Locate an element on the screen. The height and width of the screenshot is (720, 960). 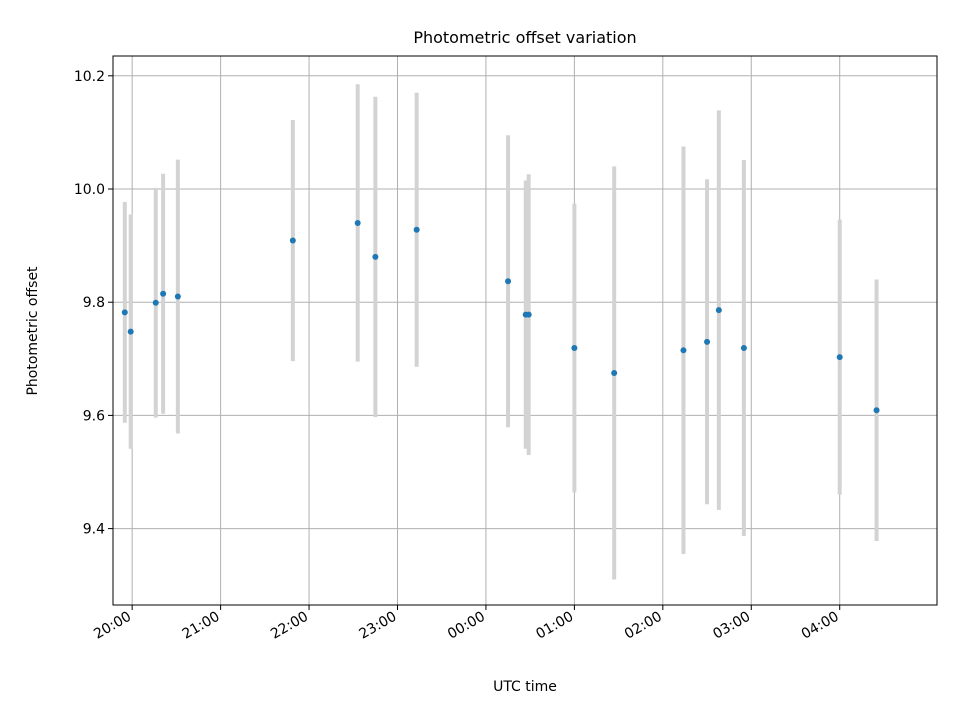
y-axis-label: Photometric offset is located at coordinates (33, 331).